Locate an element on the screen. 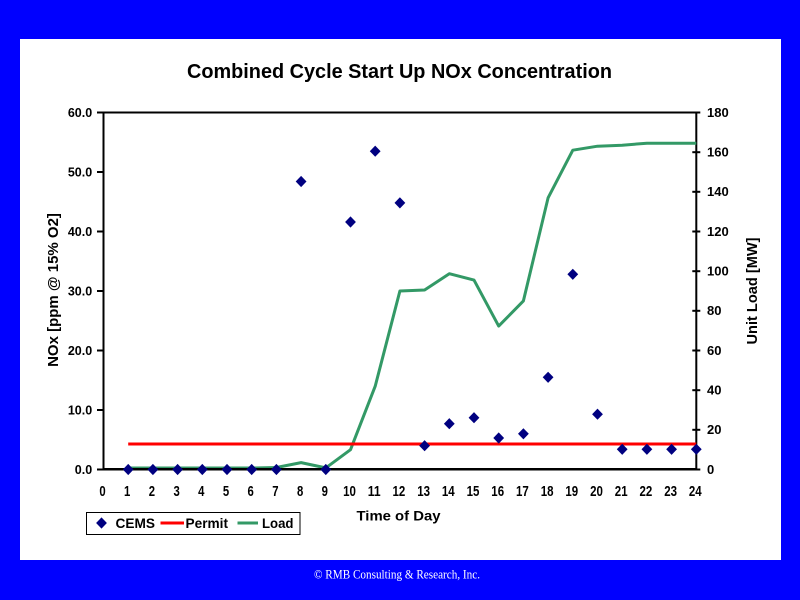 The width and height of the screenshot is (800, 600). svg-text: 15 is located at coordinates (473, 492).